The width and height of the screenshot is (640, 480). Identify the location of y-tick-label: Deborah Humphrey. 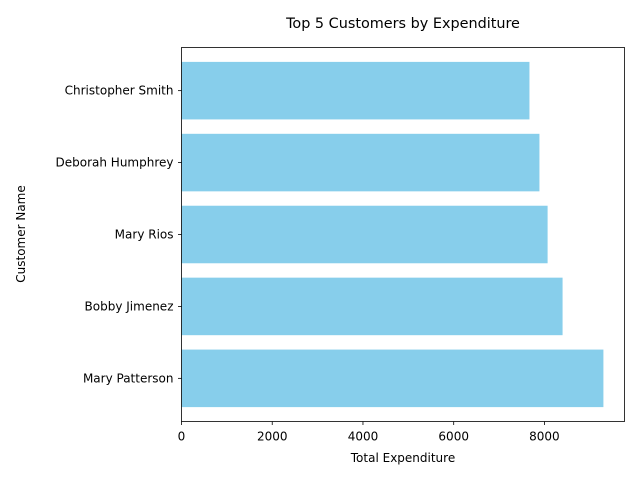
(115, 163).